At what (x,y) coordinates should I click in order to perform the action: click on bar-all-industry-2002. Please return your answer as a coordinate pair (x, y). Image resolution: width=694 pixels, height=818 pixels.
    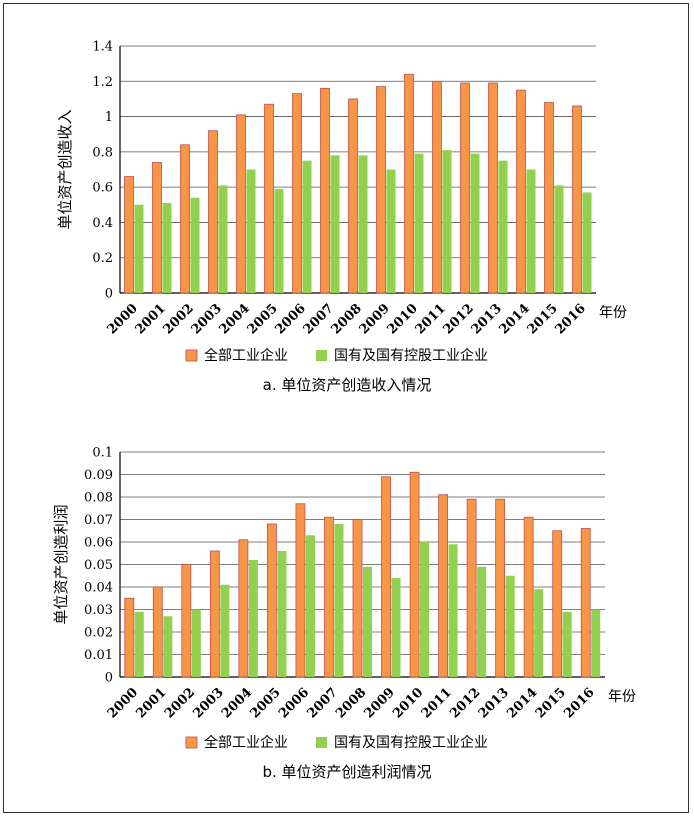
    Looking at the image, I should click on (186, 621).